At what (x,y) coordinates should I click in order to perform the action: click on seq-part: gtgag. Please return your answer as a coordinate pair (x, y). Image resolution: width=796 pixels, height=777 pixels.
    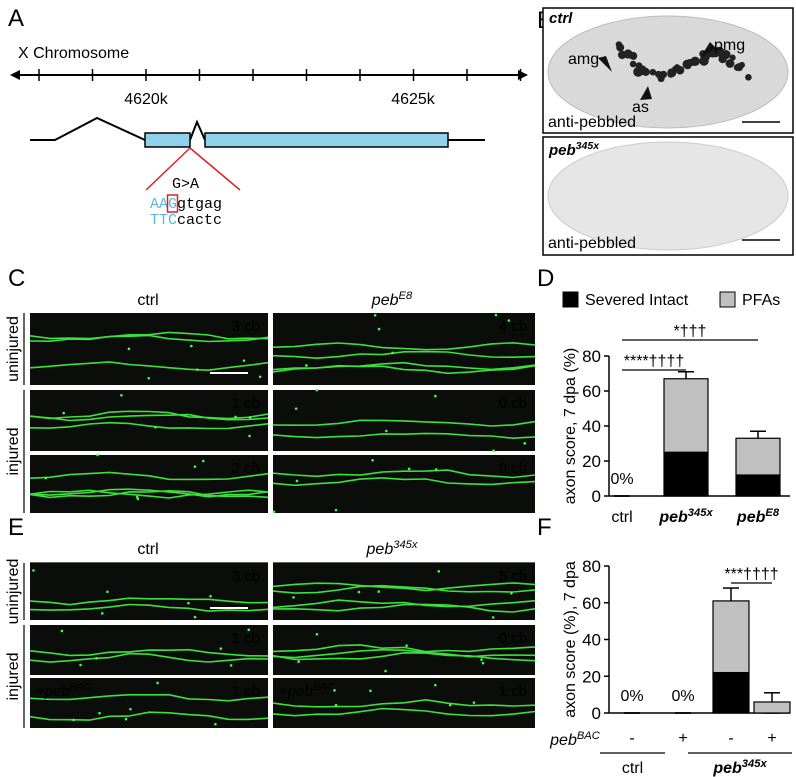
    Looking at the image, I should click on (199, 204).